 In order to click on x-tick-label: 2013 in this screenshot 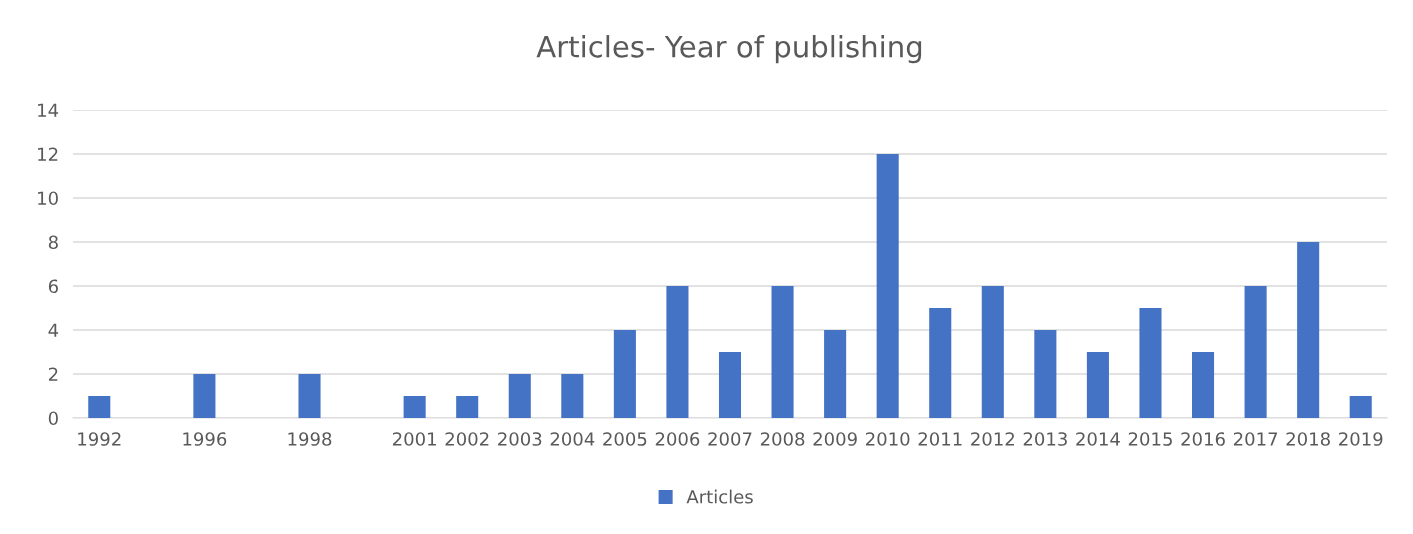, I will do `click(1045, 439)`.